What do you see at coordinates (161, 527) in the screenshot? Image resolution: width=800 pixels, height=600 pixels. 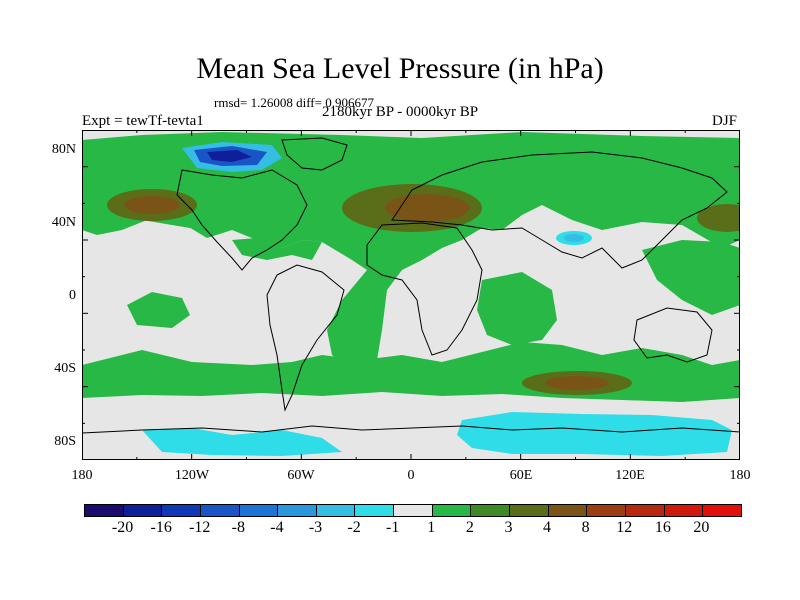 I see `legend-label: -16` at bounding box center [161, 527].